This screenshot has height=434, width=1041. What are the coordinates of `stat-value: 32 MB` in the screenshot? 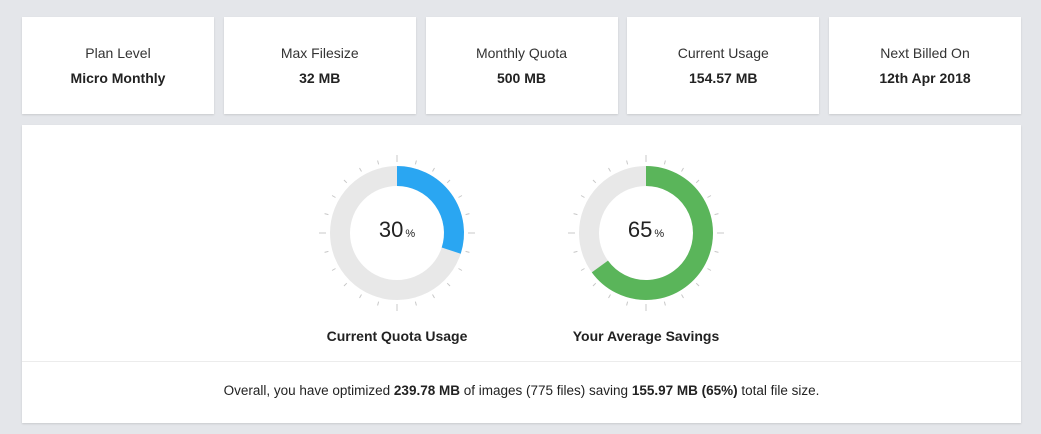 It's located at (320, 78).